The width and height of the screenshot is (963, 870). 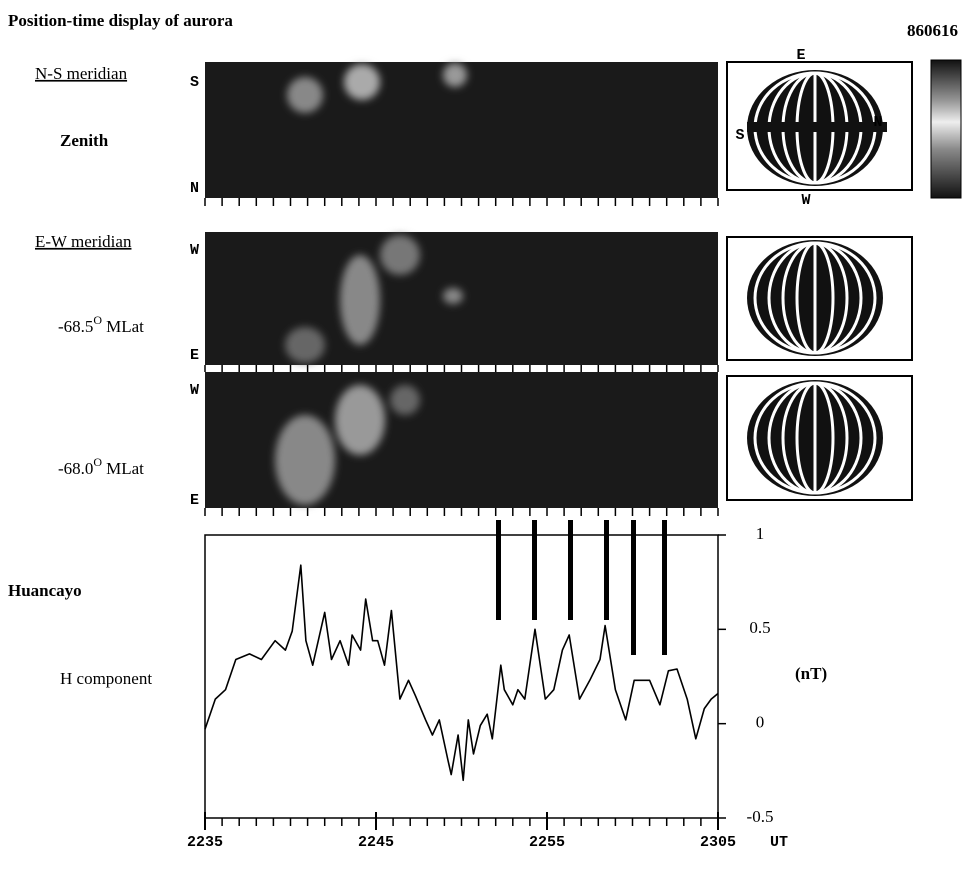 I want to click on y-unit: (nT), so click(x=811, y=673).